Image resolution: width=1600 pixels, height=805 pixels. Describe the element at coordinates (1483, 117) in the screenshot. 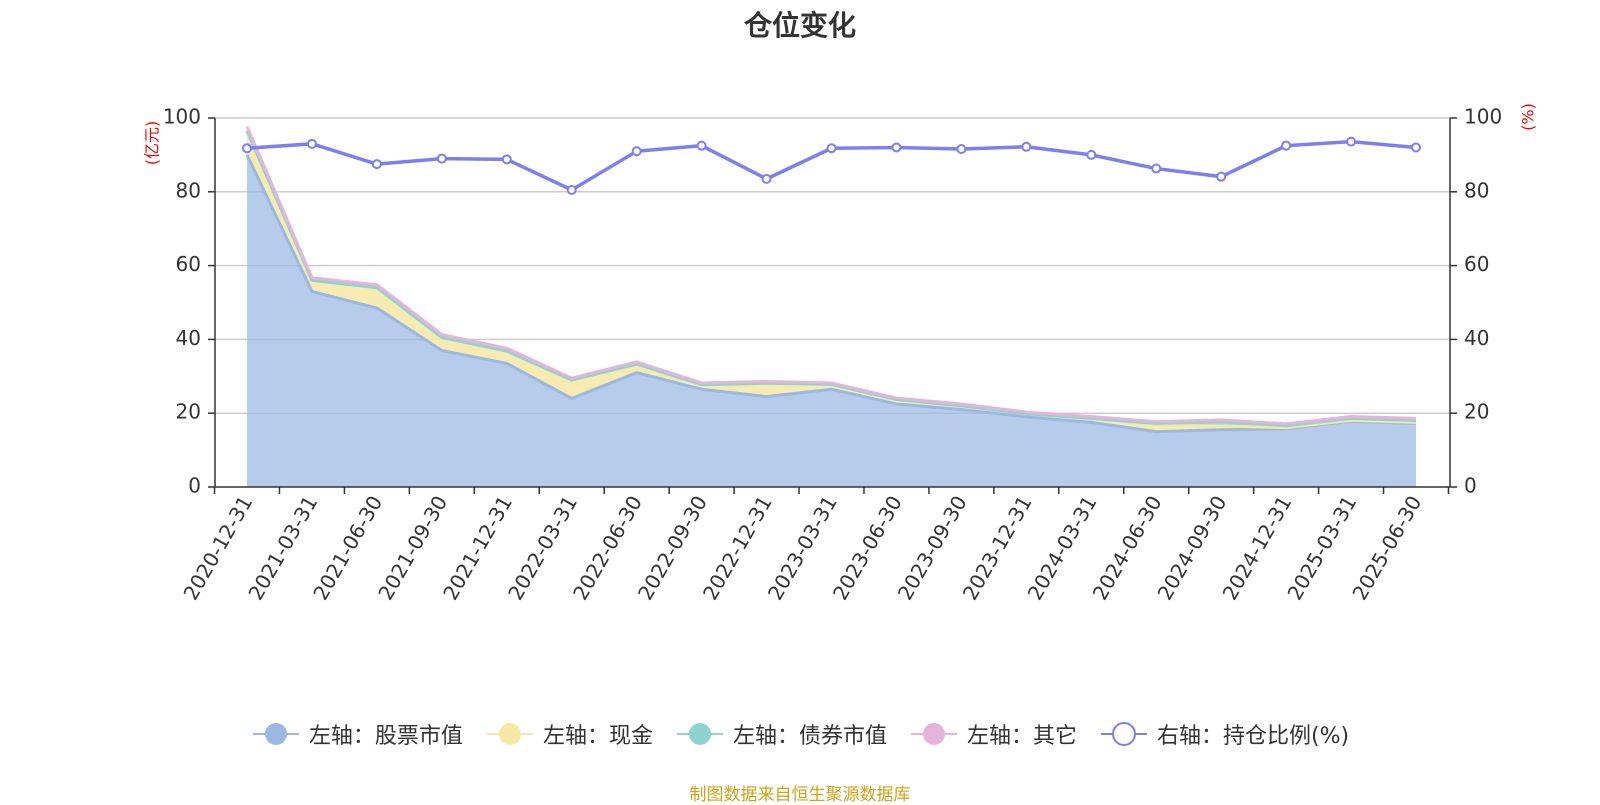

I see `right-axis-tick-label: 100` at that location.